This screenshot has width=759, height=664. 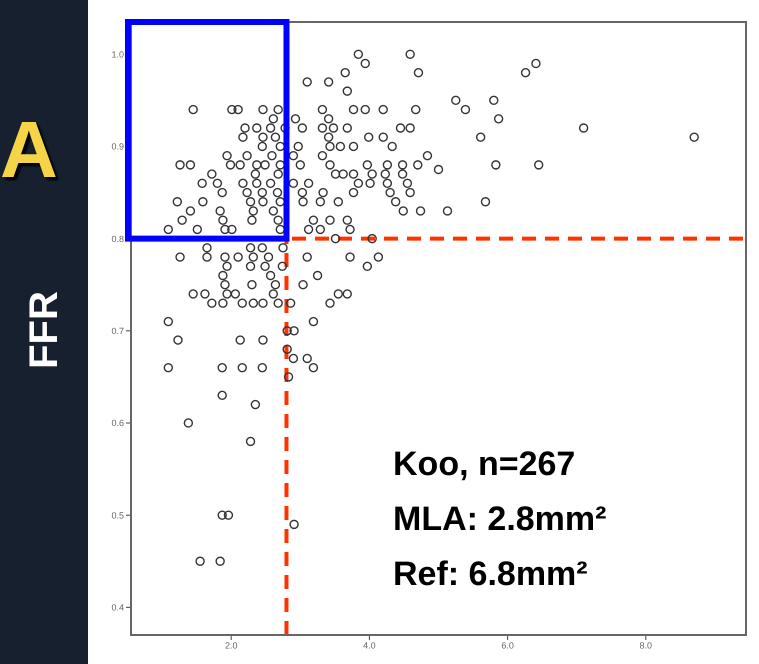 I want to click on annotation: MLA: 2.8mm², so click(x=499, y=519).